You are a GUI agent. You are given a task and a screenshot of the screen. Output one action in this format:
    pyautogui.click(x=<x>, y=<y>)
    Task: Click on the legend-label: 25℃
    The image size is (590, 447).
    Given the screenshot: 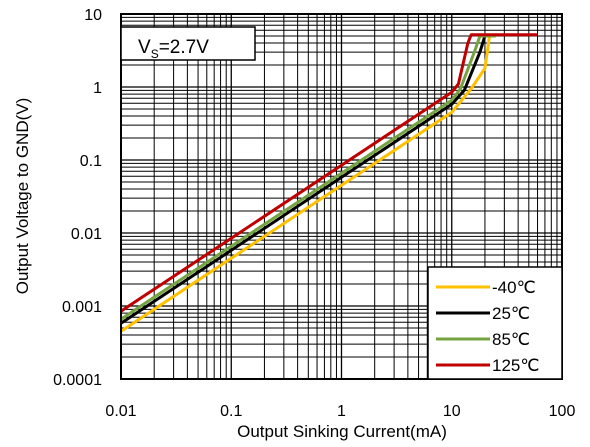 What is the action you would take?
    pyautogui.click(x=511, y=313)
    